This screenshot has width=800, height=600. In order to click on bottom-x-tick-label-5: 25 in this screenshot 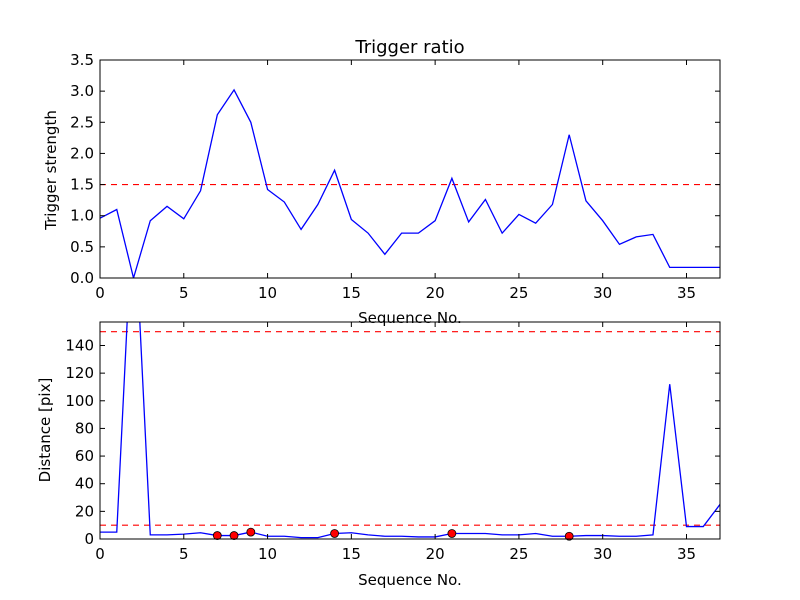, I will do `click(518, 554)`.